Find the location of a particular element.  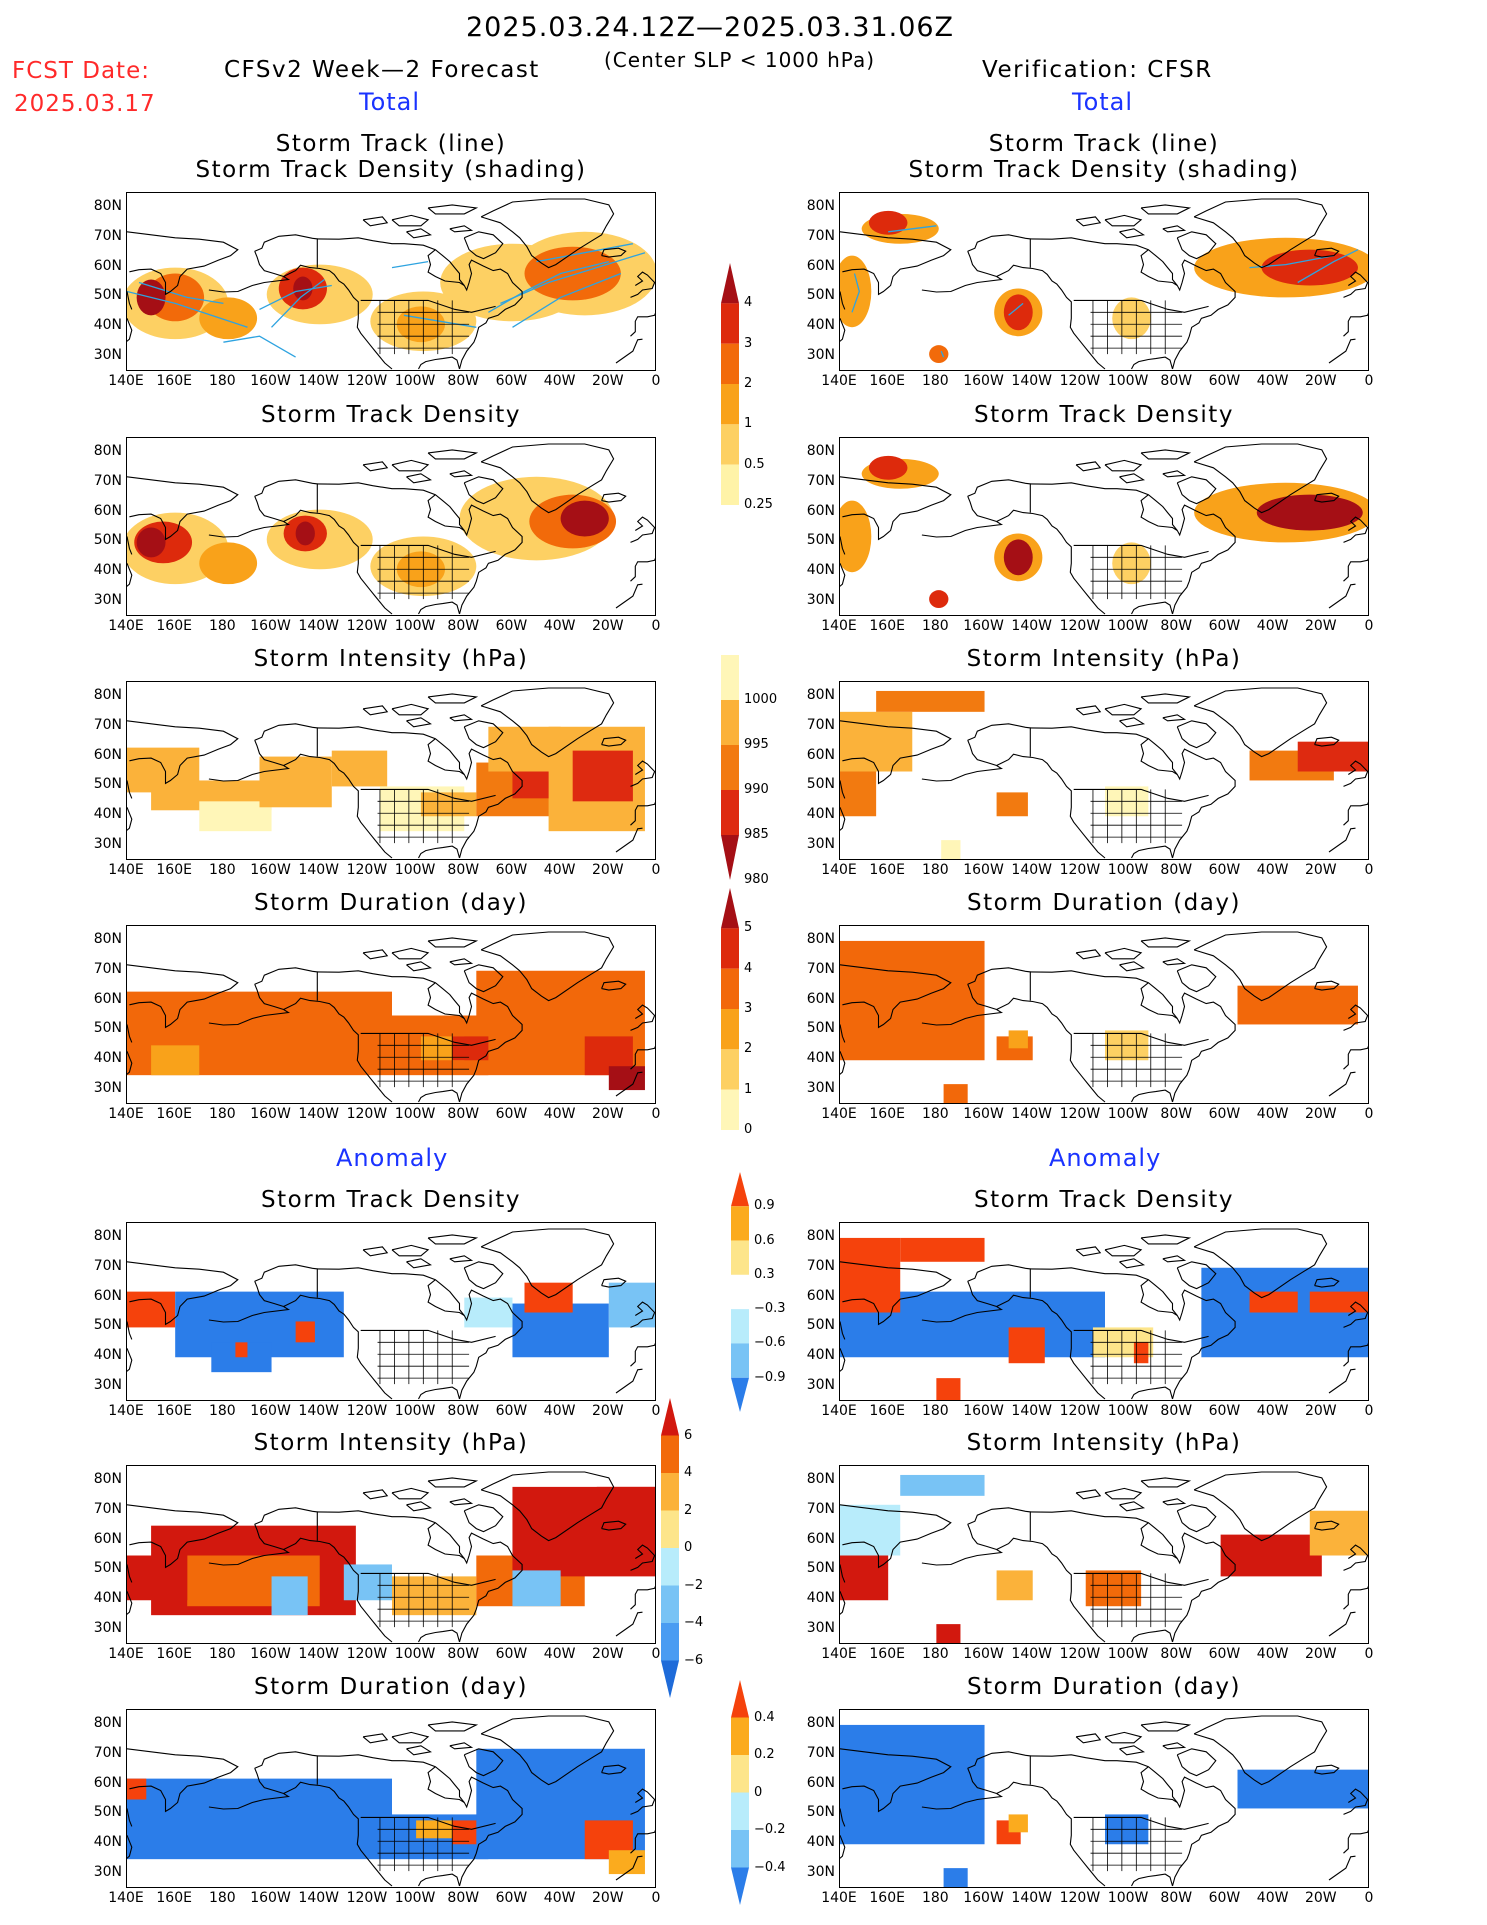

colorbar-density-anomaly is located at coordinates (740, 1292).